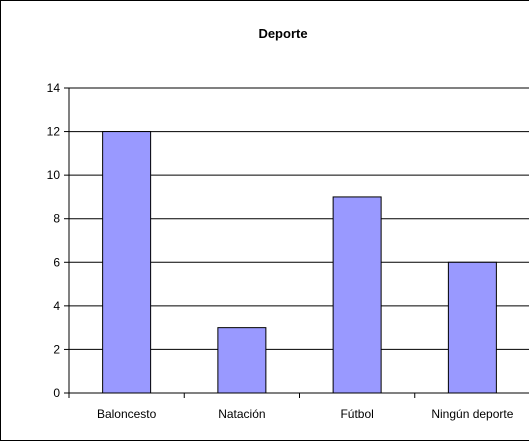 The image size is (529, 442). Describe the element at coordinates (241, 414) in the screenshot. I see `x-tick-label: Natación` at that location.